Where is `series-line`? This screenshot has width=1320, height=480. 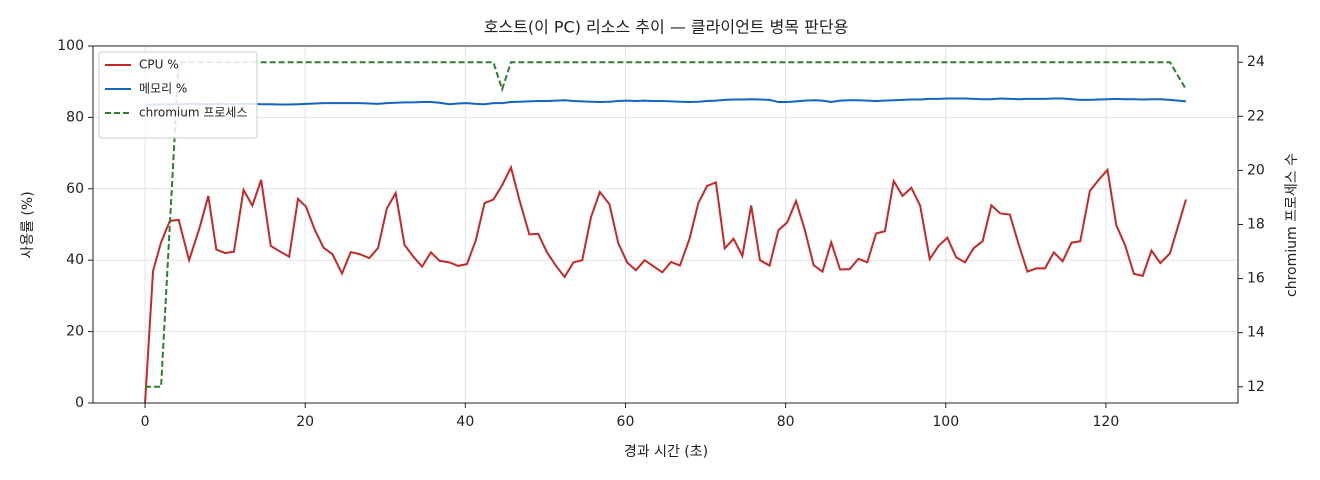
series-line is located at coordinates (666, 101).